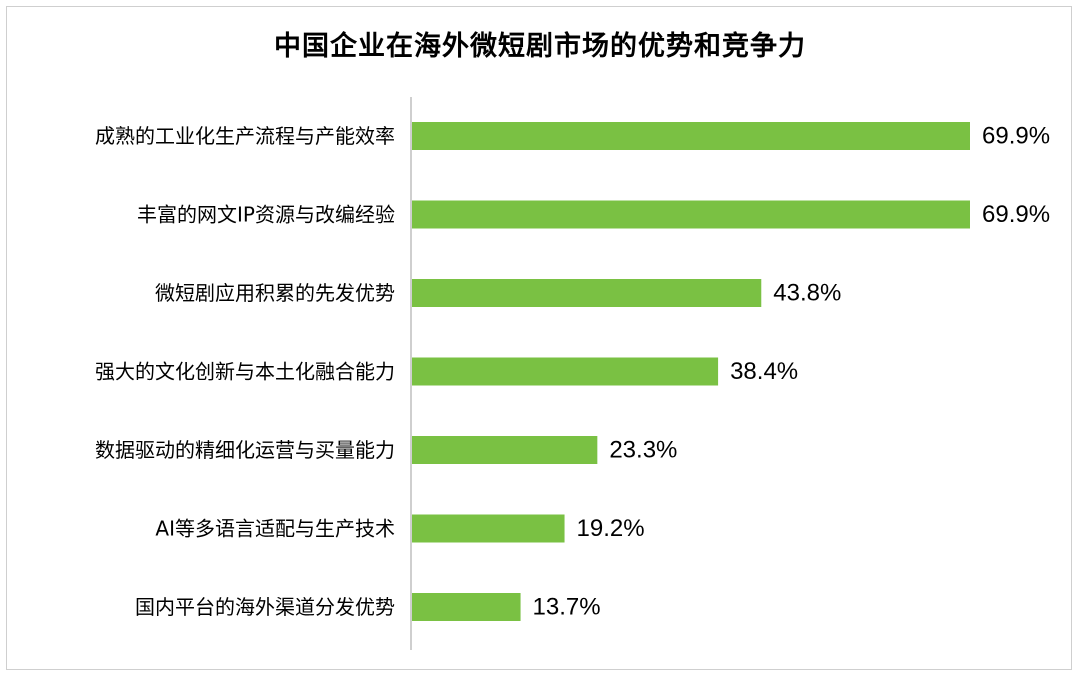  Describe the element at coordinates (245, 450) in the screenshot. I see `category-label: 数据驱动的精细化运营与买量能力` at that location.